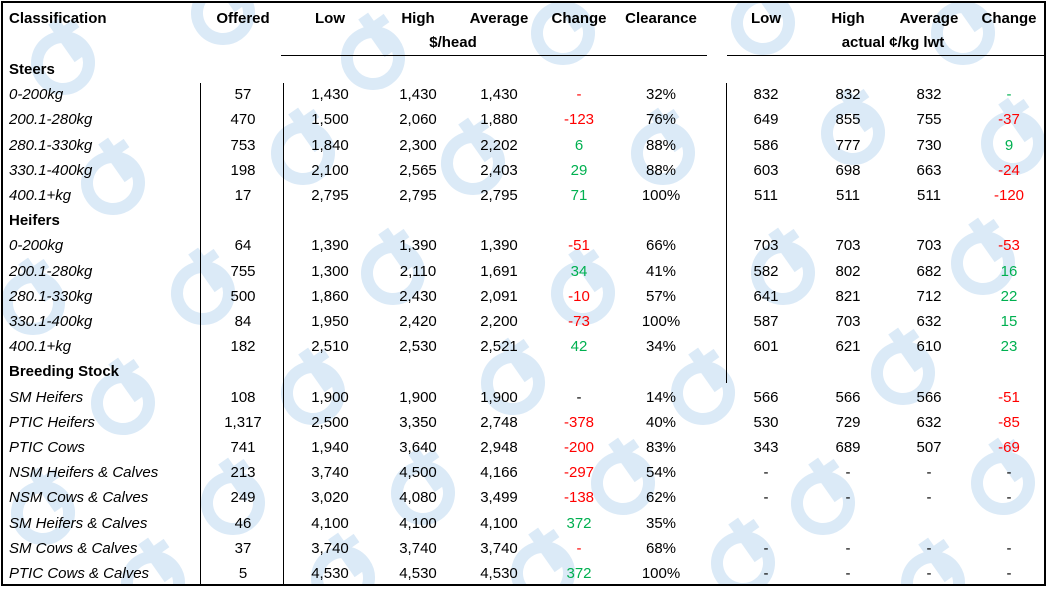  What do you see at coordinates (766, 422) in the screenshot?
I see `kg-low-cell: 530` at bounding box center [766, 422].